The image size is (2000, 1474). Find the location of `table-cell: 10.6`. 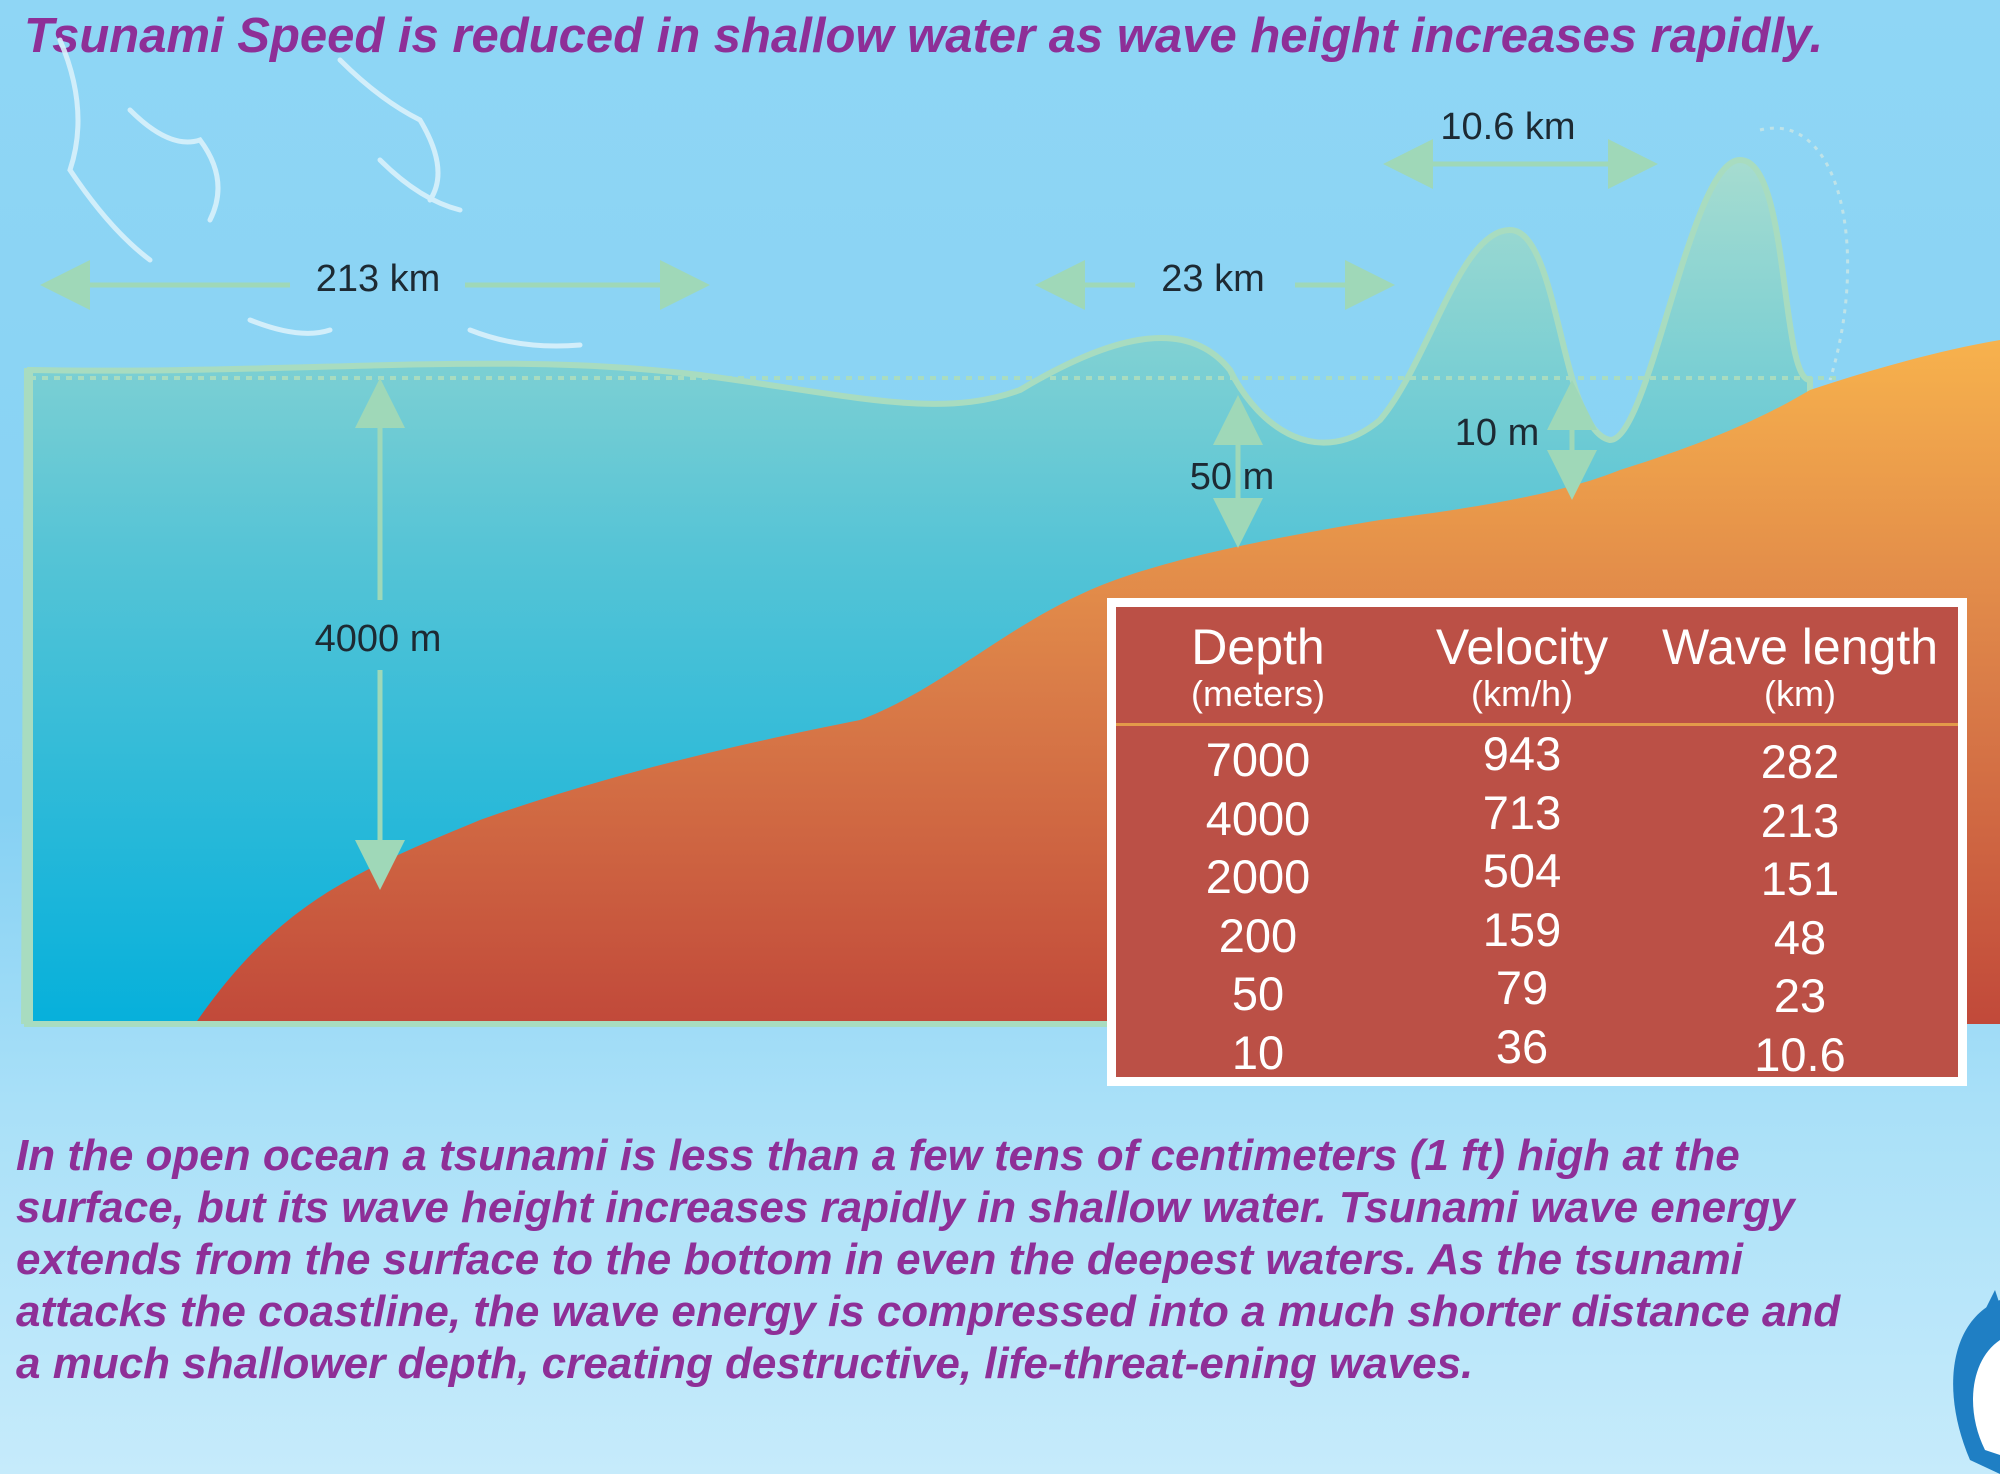

table-cell: 10.6 is located at coordinates (1800, 1054).